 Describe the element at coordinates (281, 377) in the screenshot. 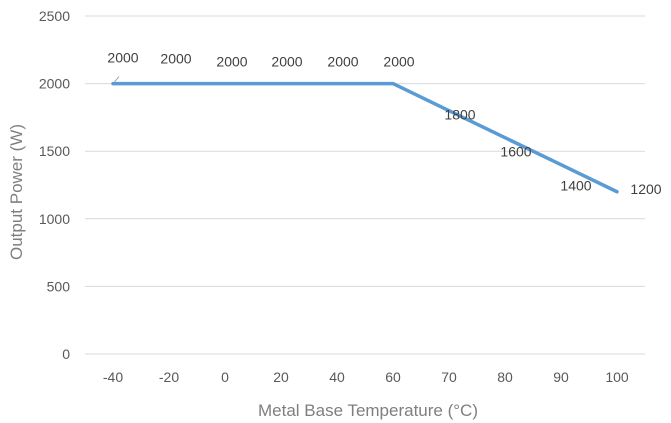

I see `x-tick-label: 20` at that location.